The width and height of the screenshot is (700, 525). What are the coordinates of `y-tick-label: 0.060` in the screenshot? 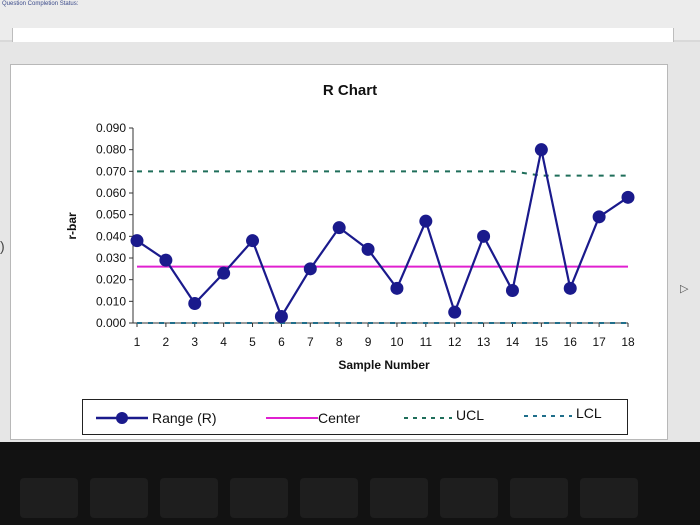 It's located at (111, 193).